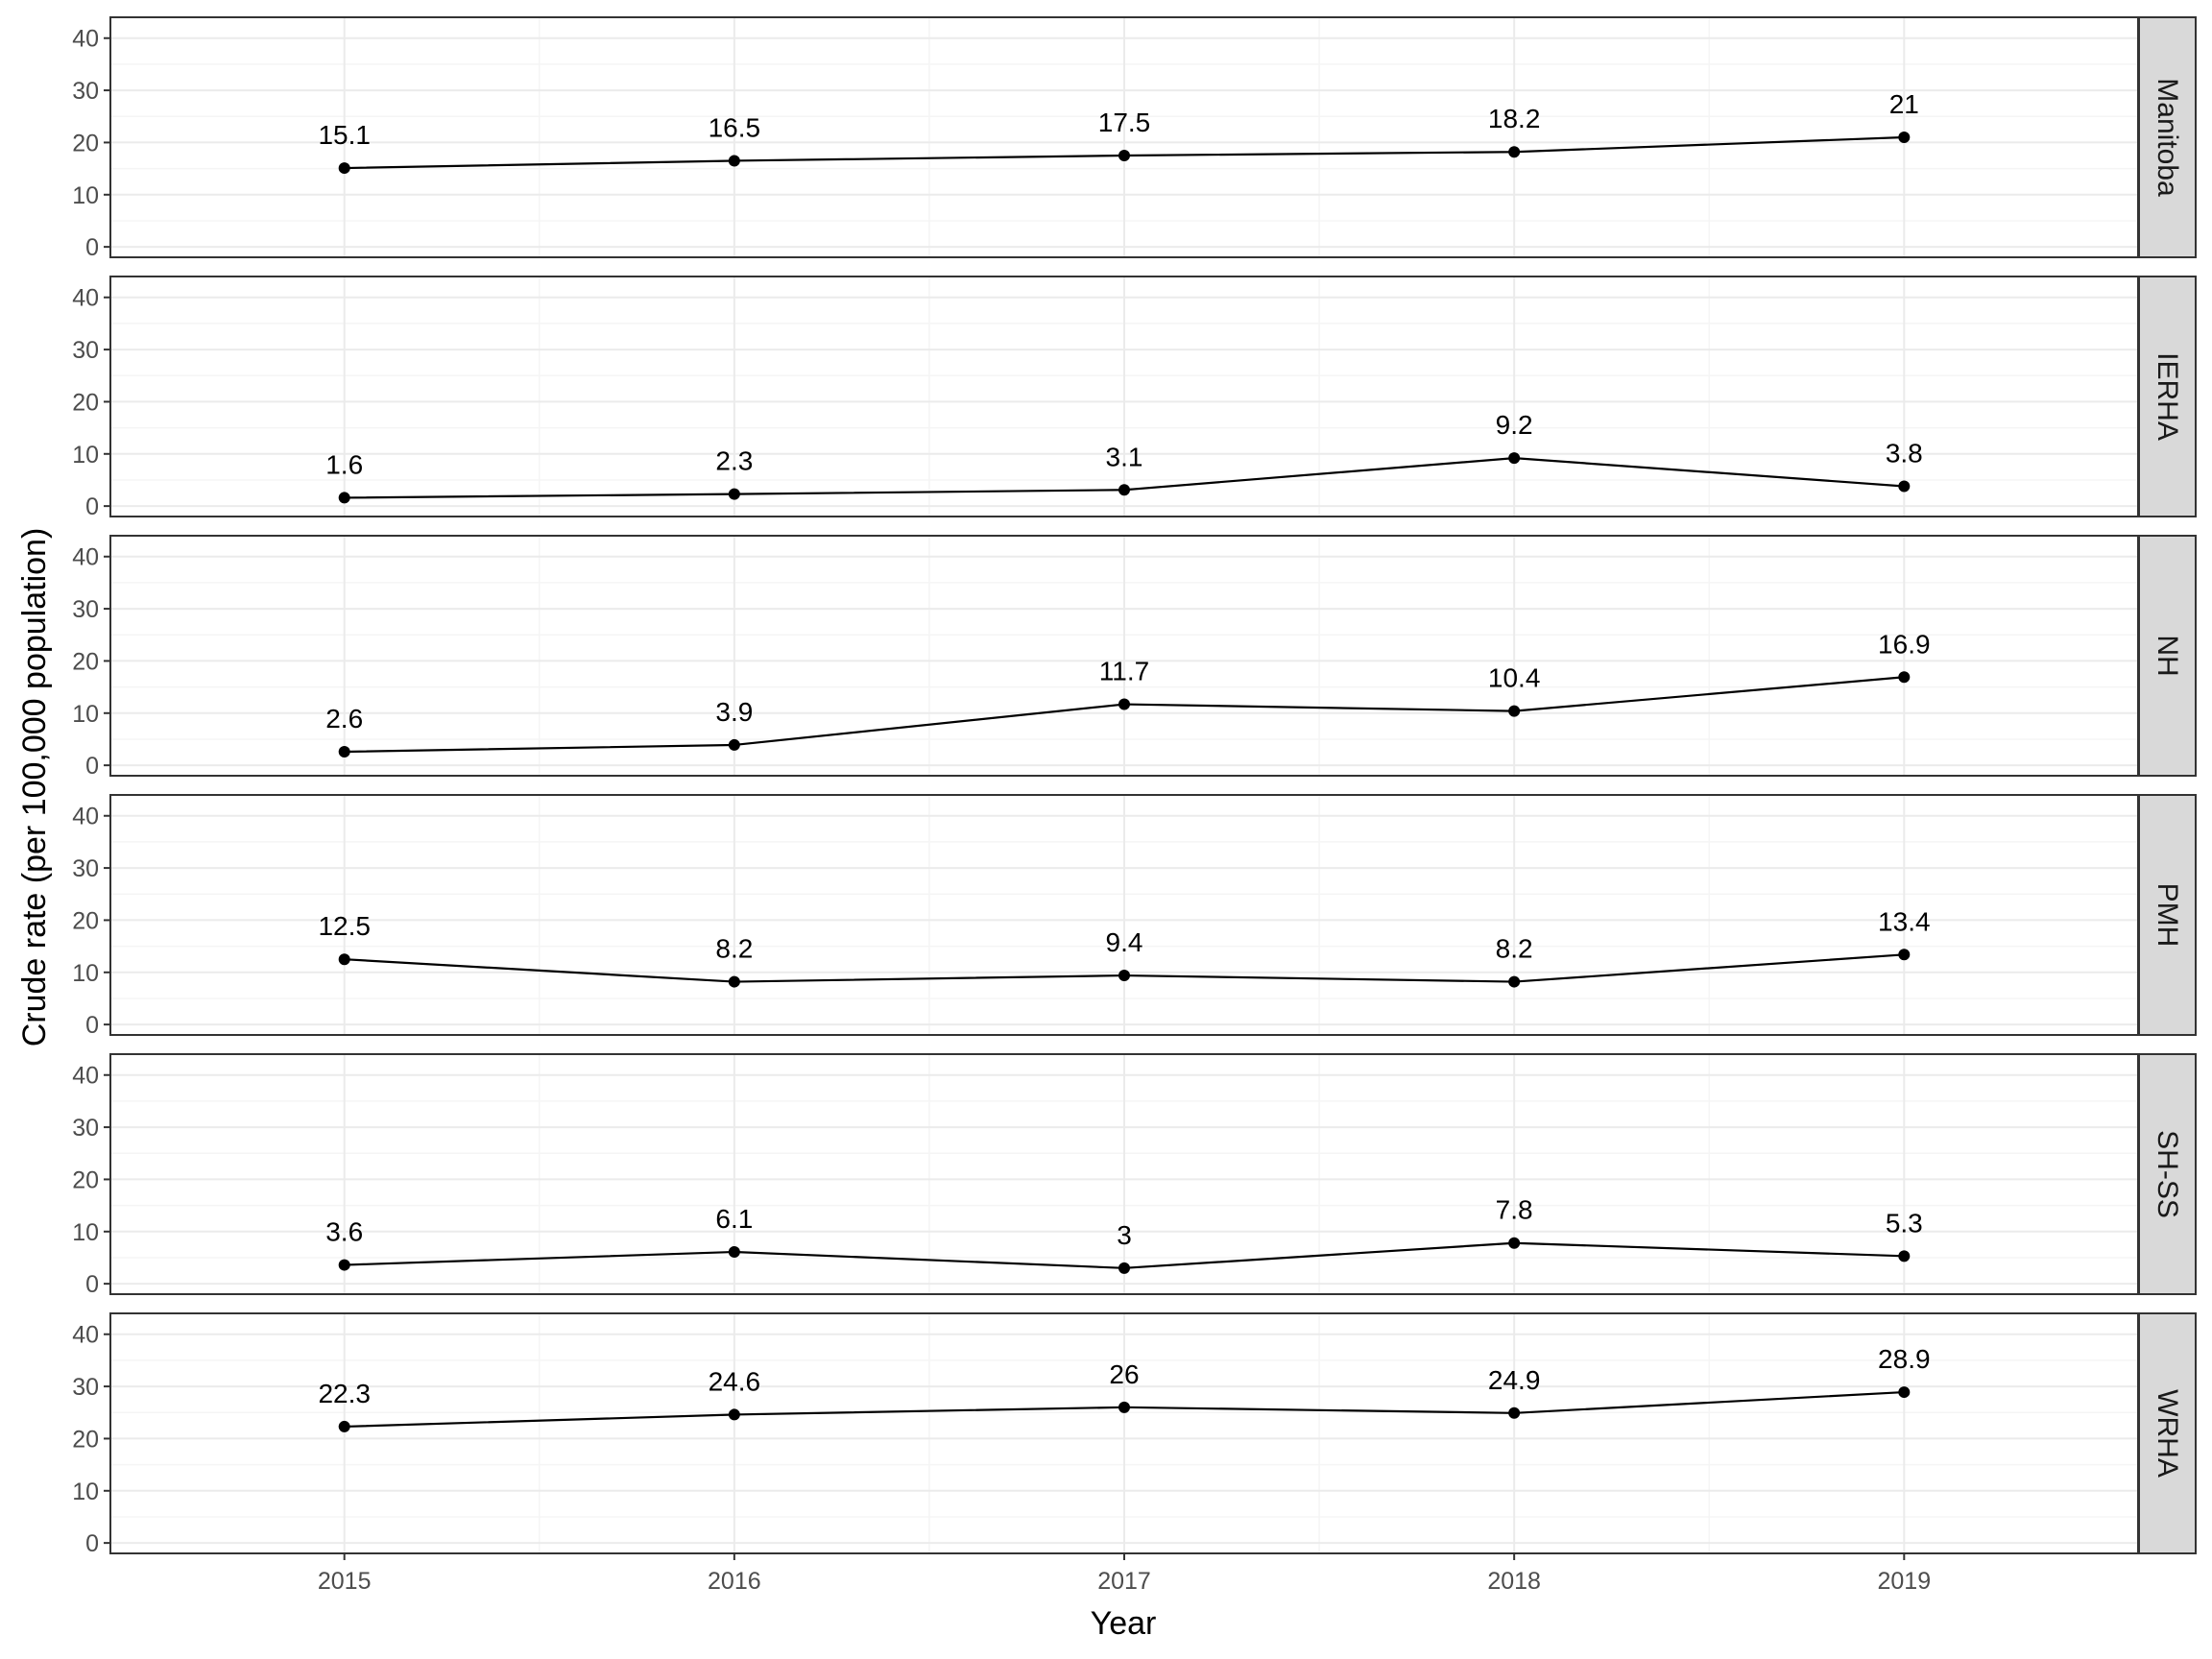 The image size is (2212, 1659). I want to click on facet-panel-sh-ss: 0 10 20 30 40 3.6 6.1 3 7.8 5.3 SH-SS, so click(1134, 1175).